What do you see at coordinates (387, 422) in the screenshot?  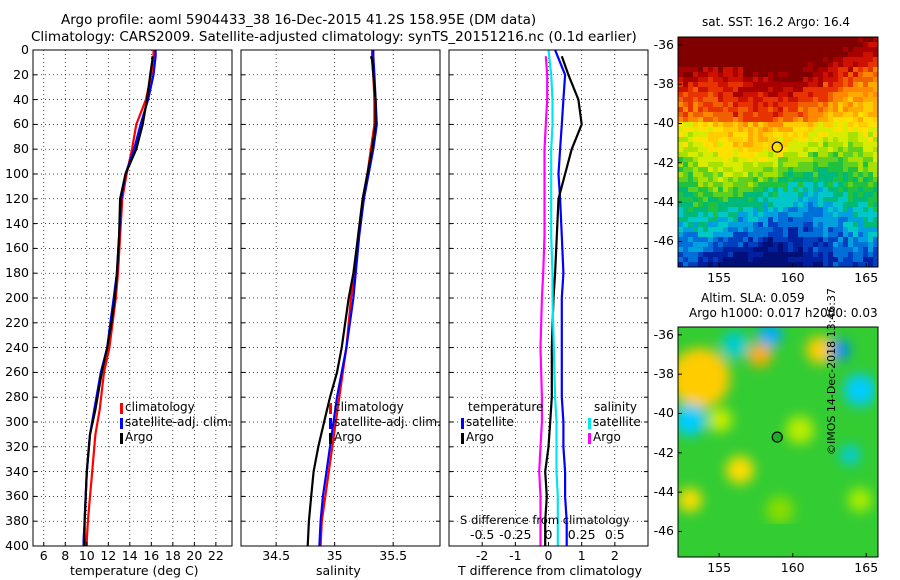 I see `sal-legend-satellite: satellite-adj. clim.` at bounding box center [387, 422].